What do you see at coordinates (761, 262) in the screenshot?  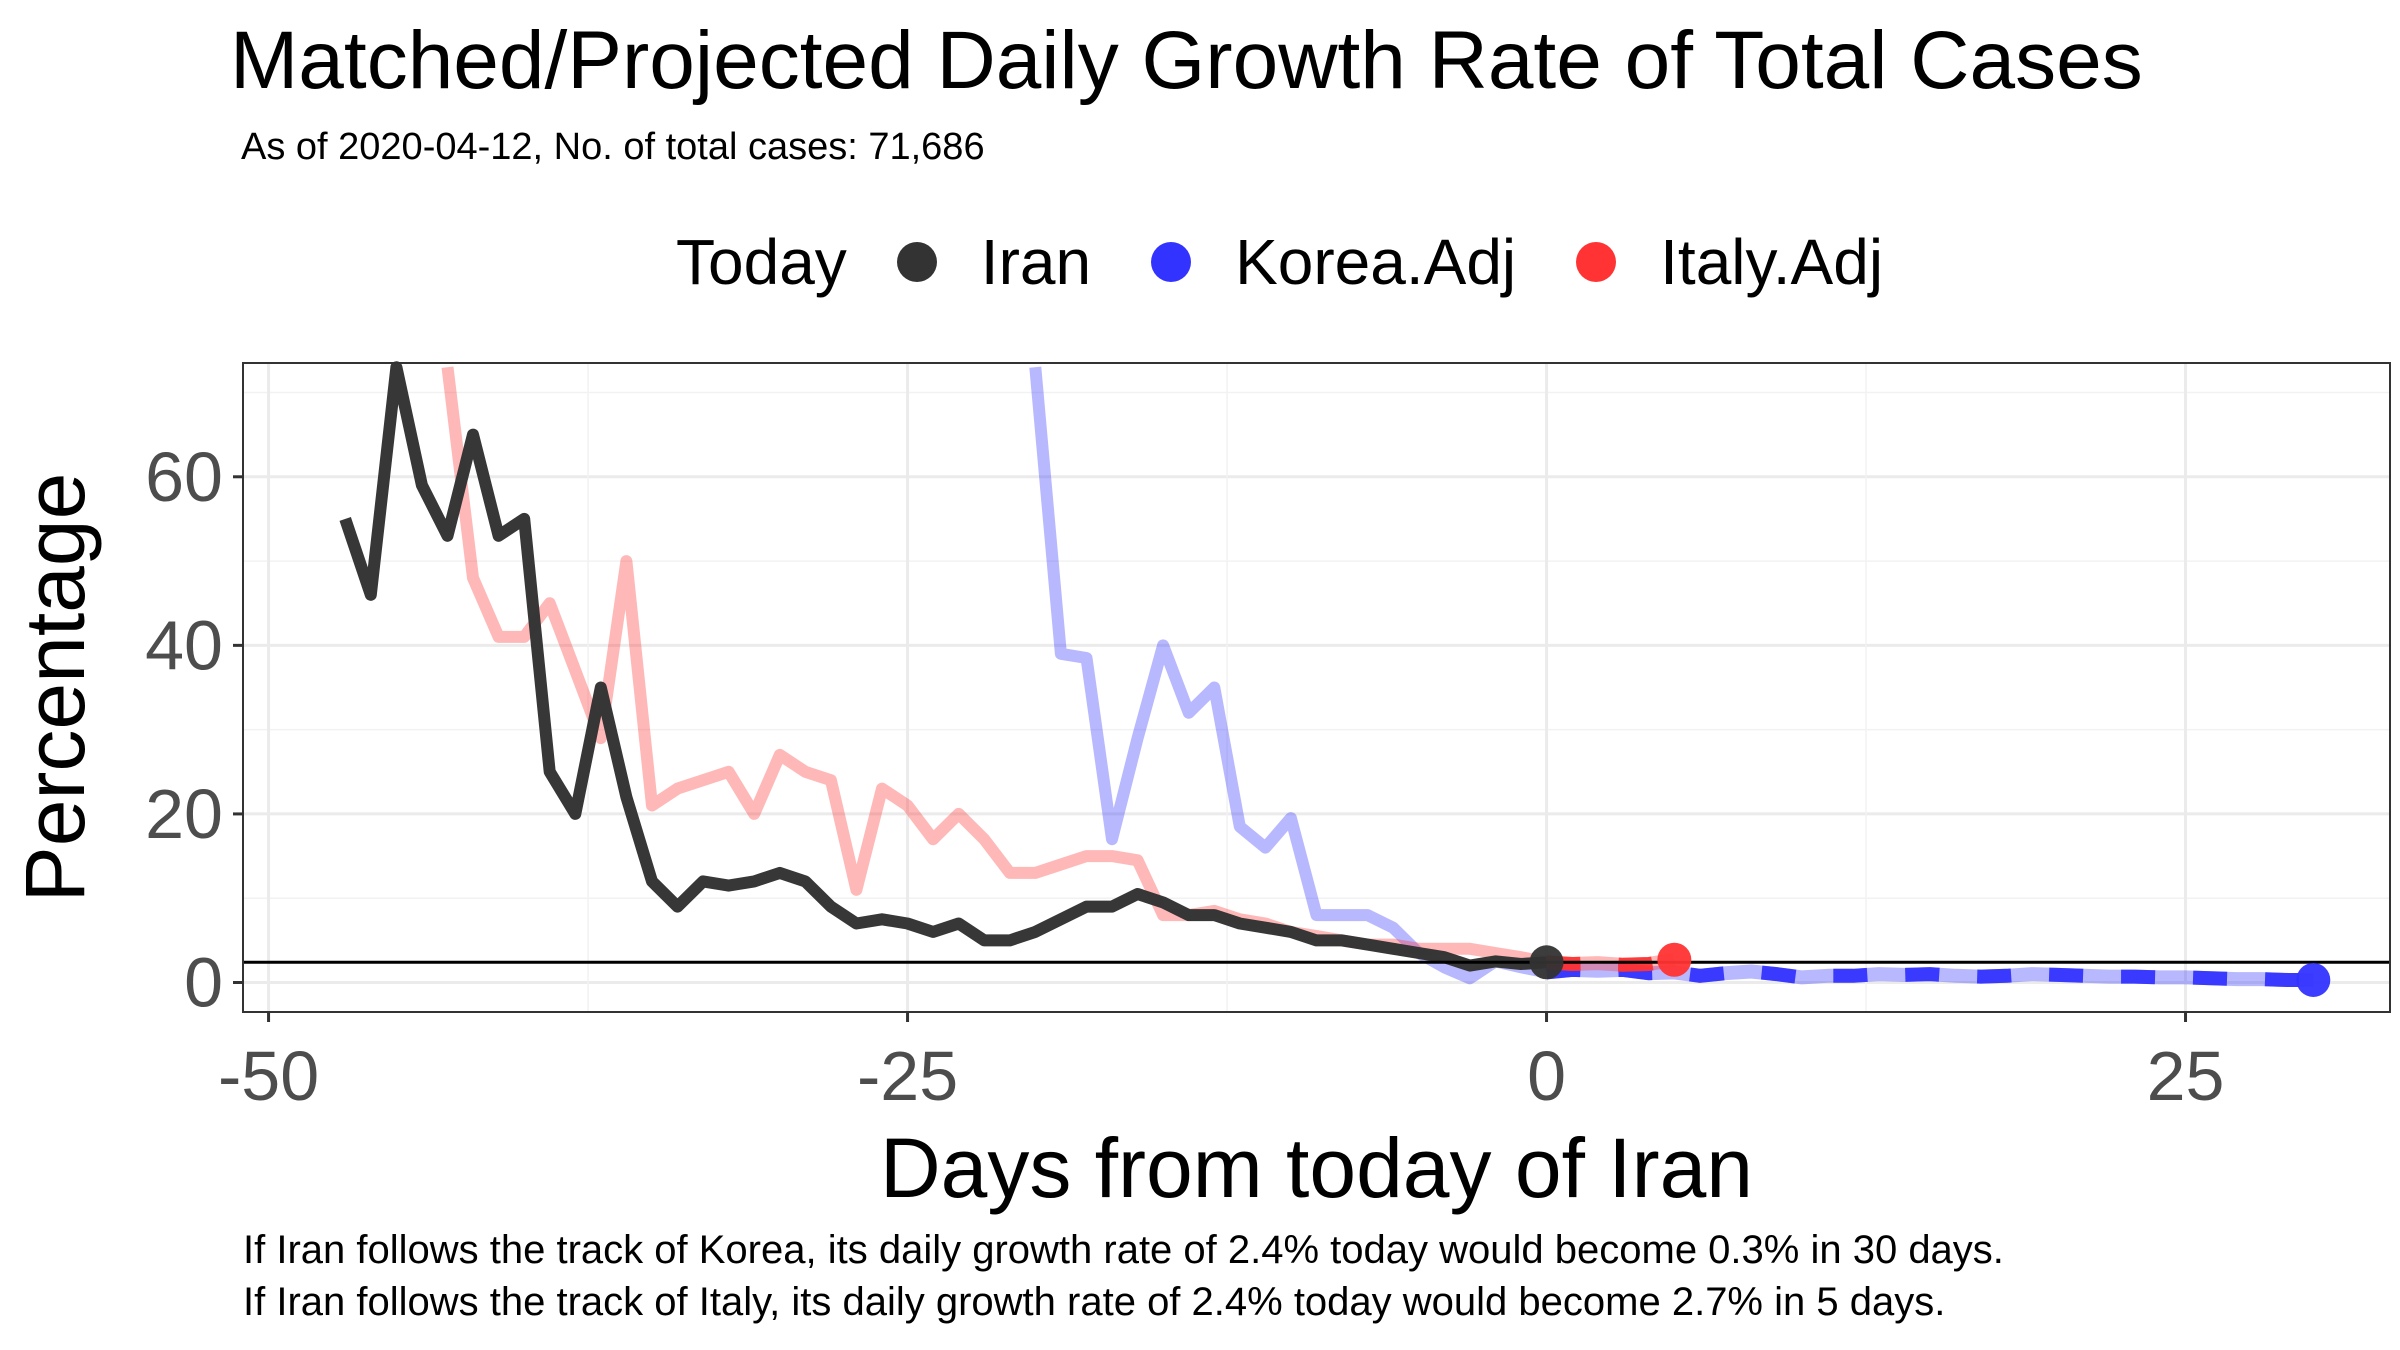 I see `legend-title: Today` at bounding box center [761, 262].